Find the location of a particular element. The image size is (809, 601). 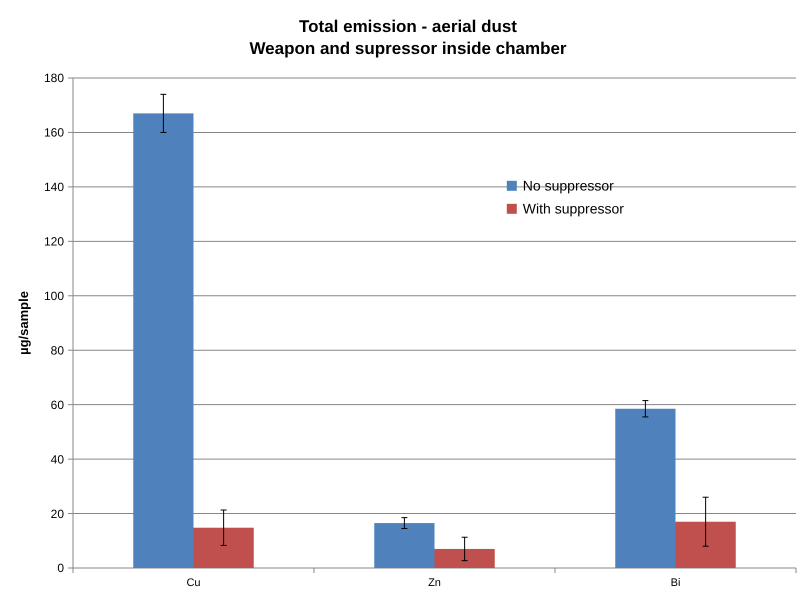

chart-title: Total emission - aerial dust is located at coordinates (408, 26).